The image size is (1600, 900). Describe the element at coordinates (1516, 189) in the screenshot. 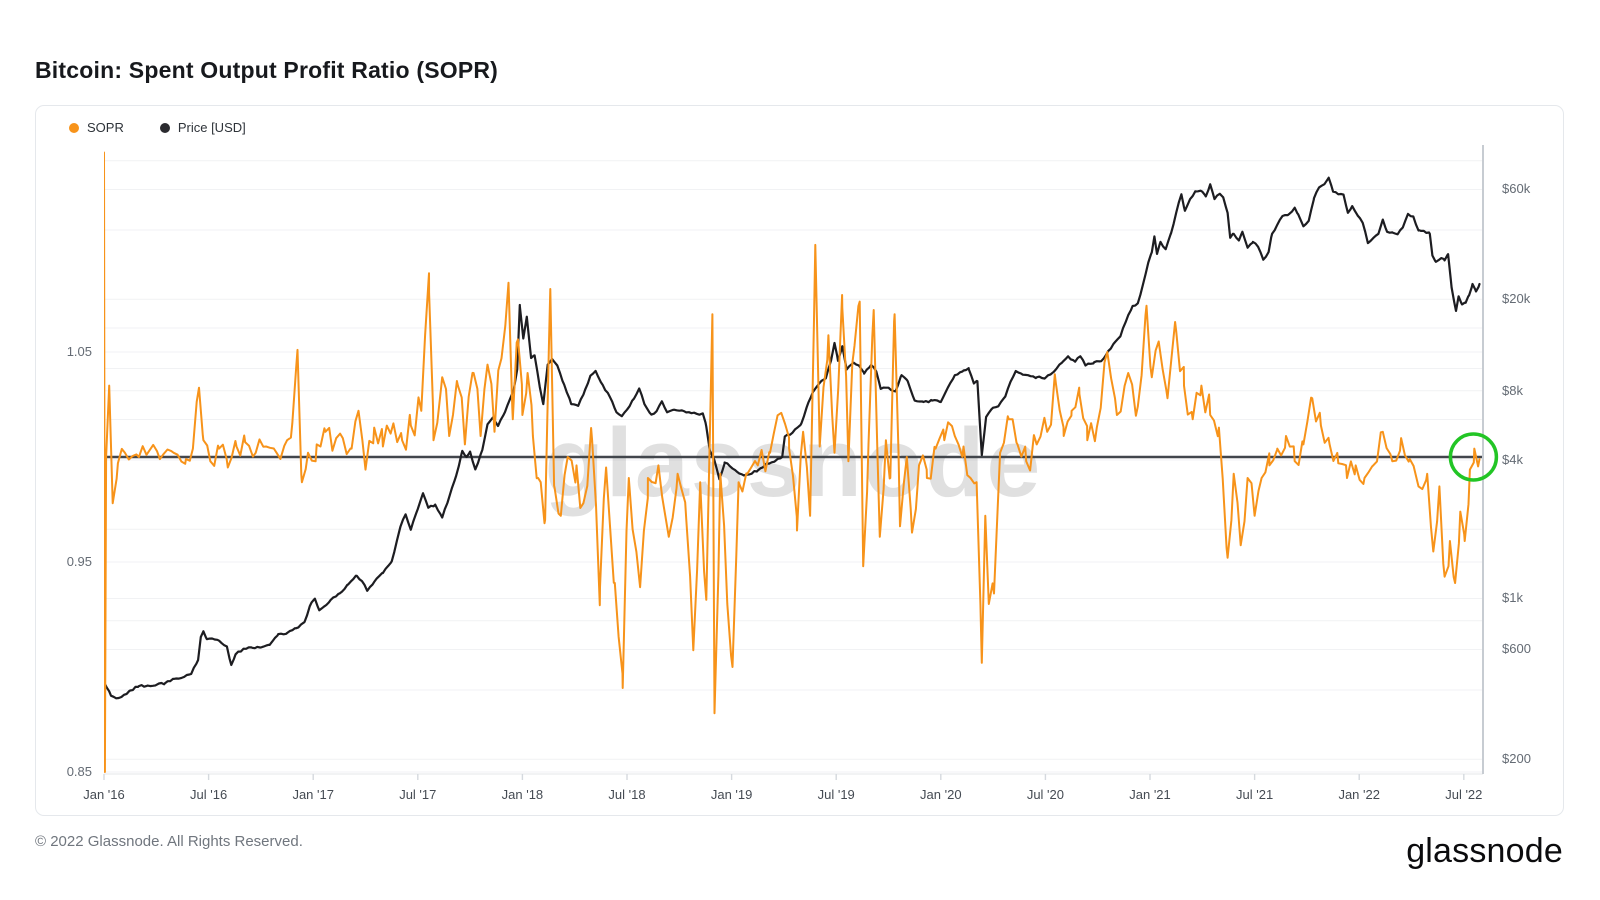

I see `right-axis-tick-label: $60k` at that location.